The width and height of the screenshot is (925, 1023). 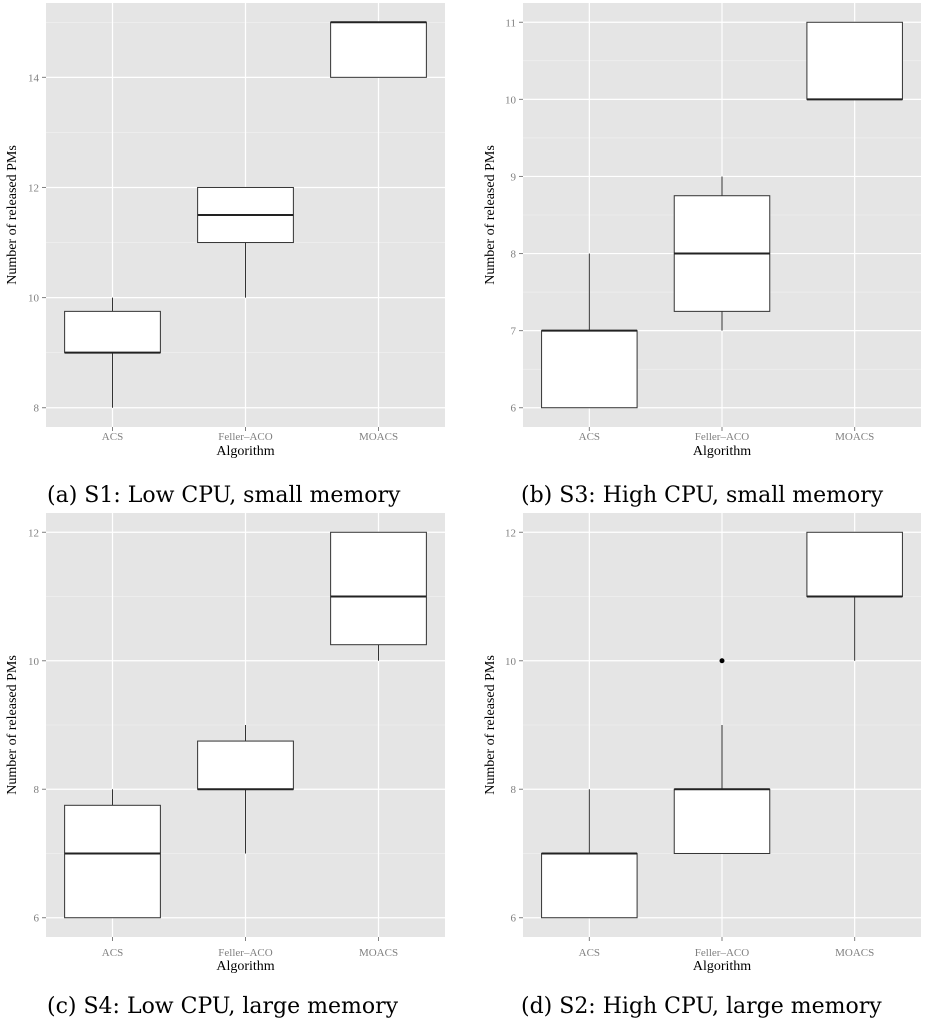 What do you see at coordinates (722, 661) in the screenshot?
I see `outlier-point` at bounding box center [722, 661].